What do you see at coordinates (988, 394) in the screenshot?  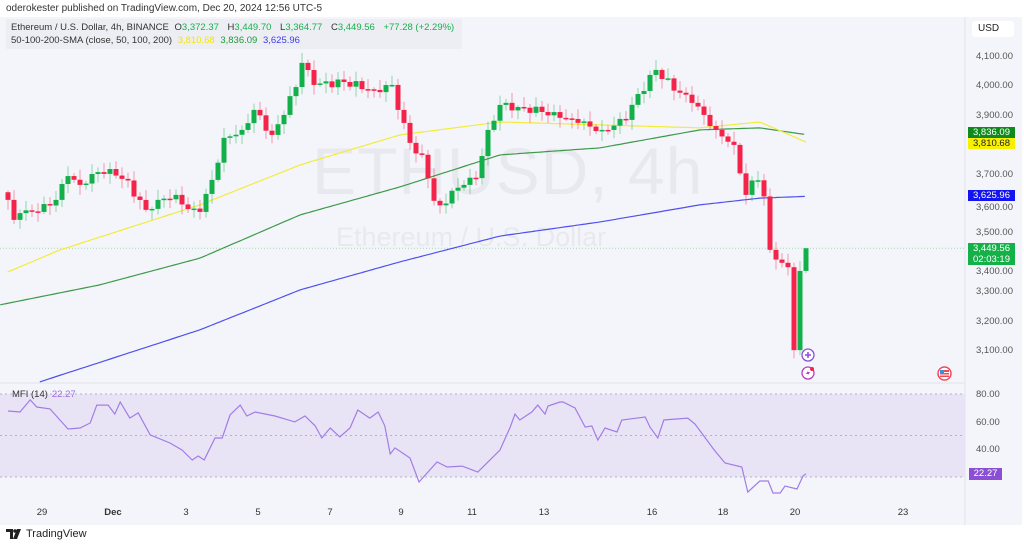 I see `mfi-axis-80: 80.00` at bounding box center [988, 394].